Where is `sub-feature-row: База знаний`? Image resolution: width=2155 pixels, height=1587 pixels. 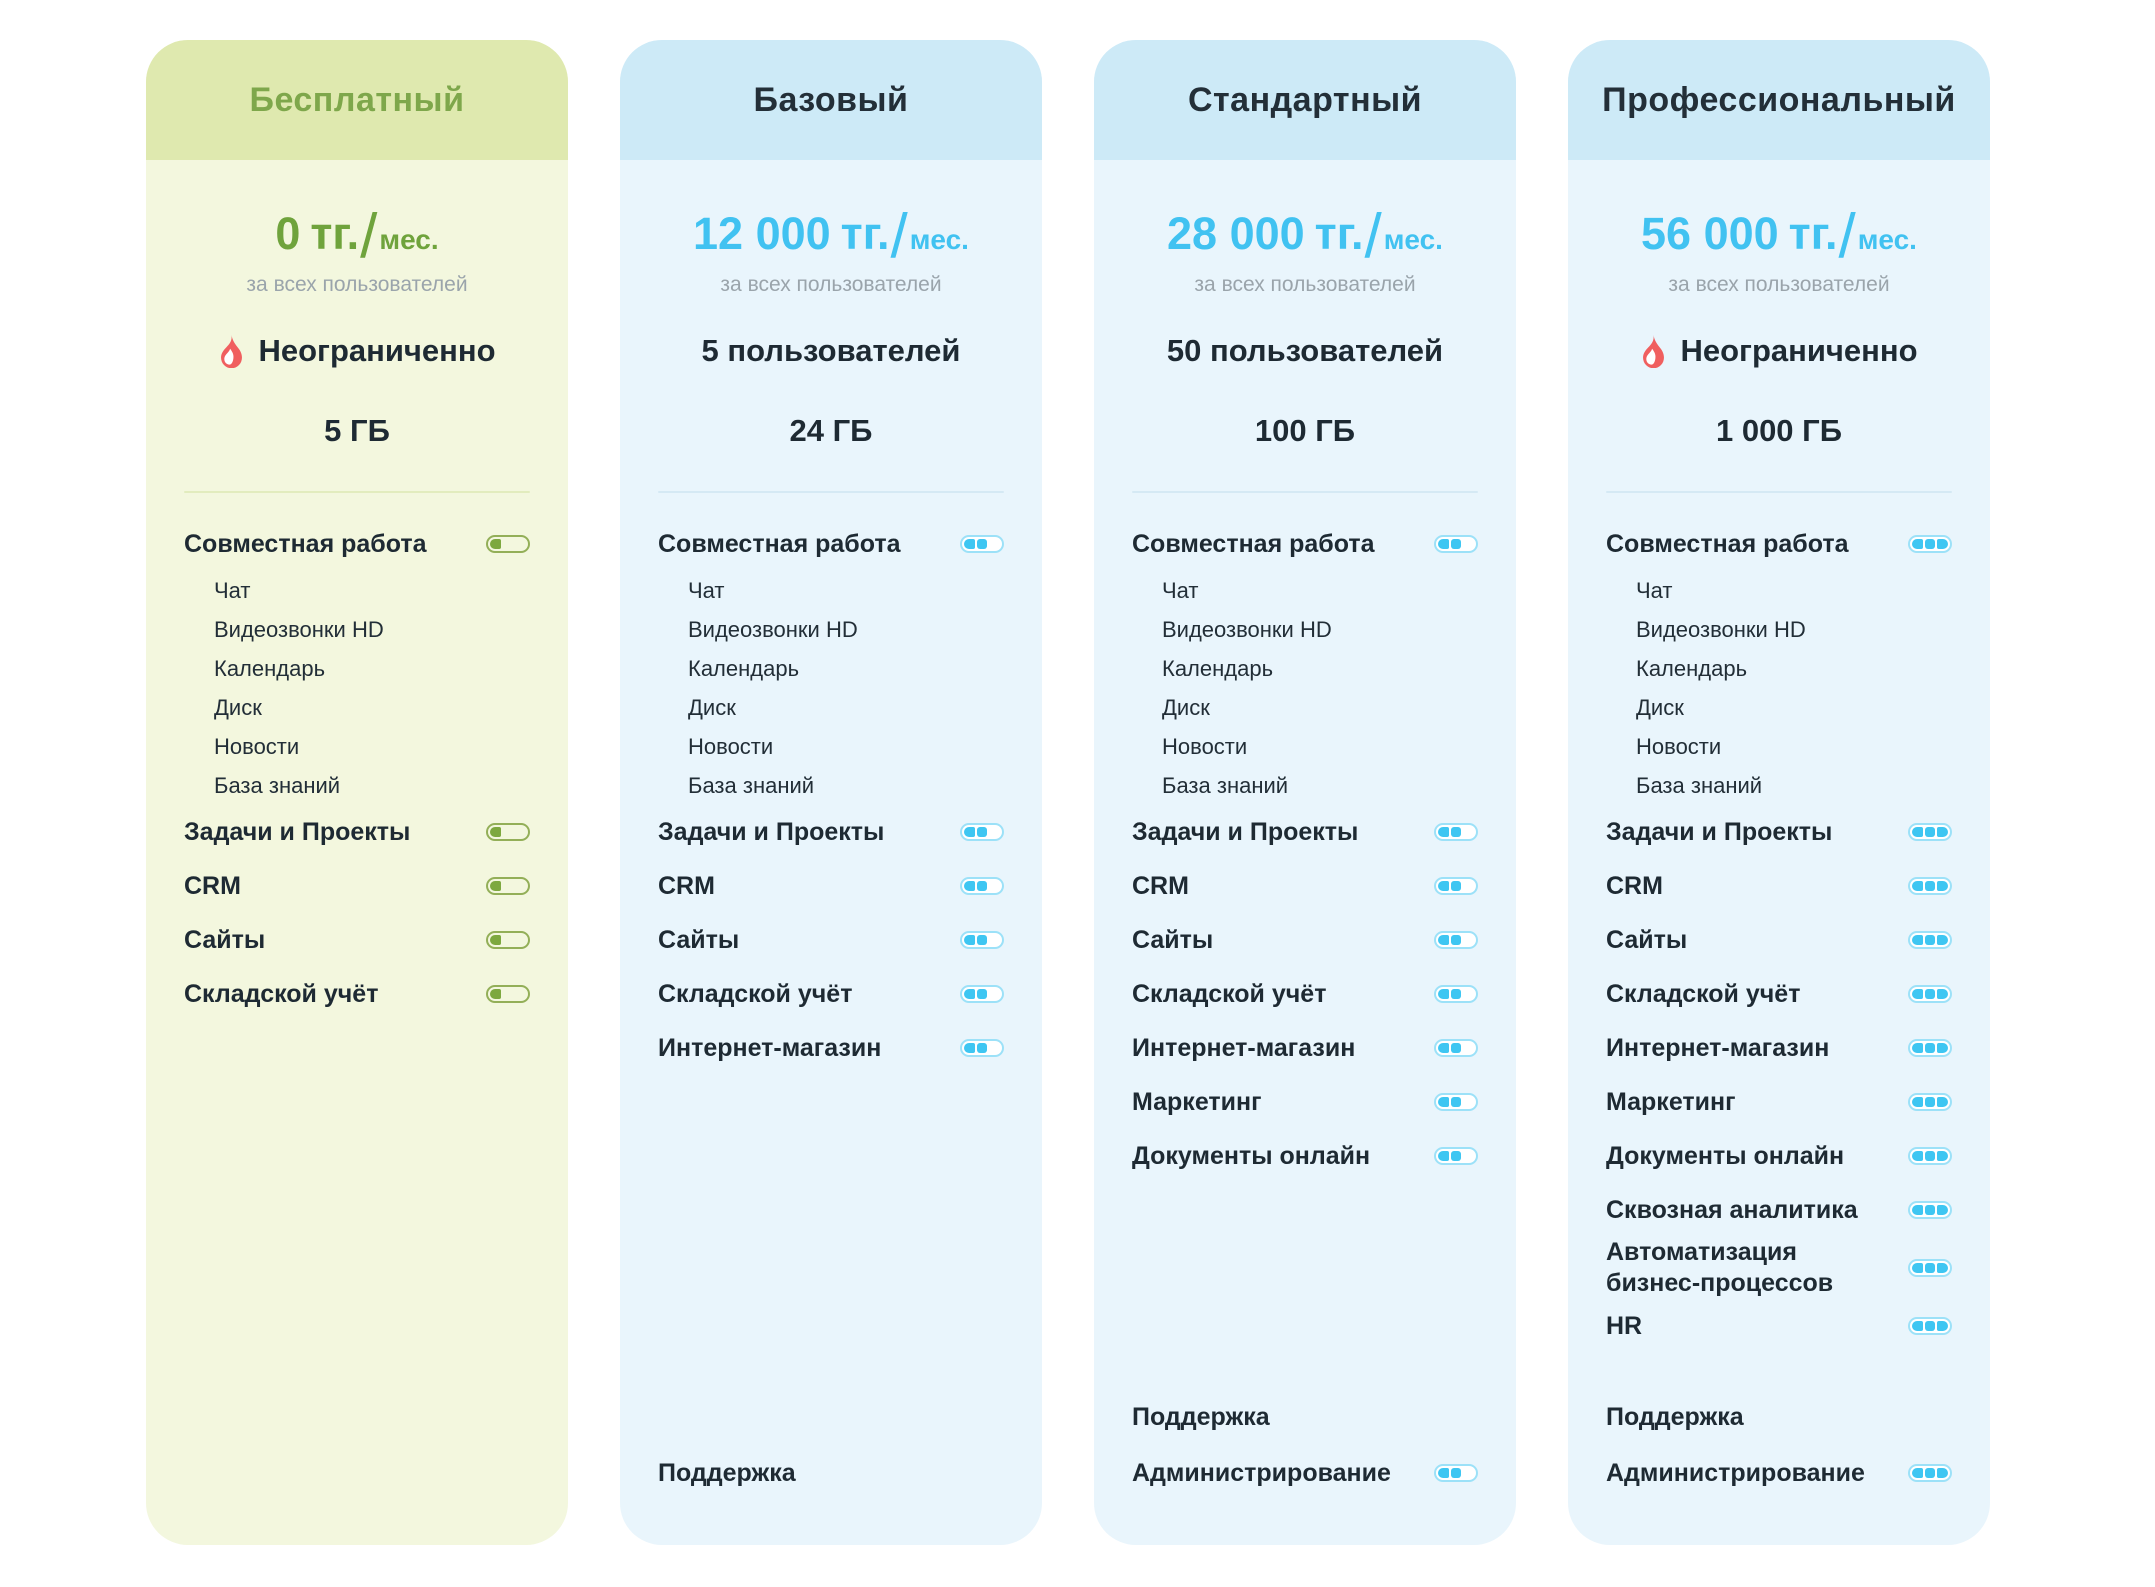
sub-feature-row: База знаний is located at coordinates (1779, 785).